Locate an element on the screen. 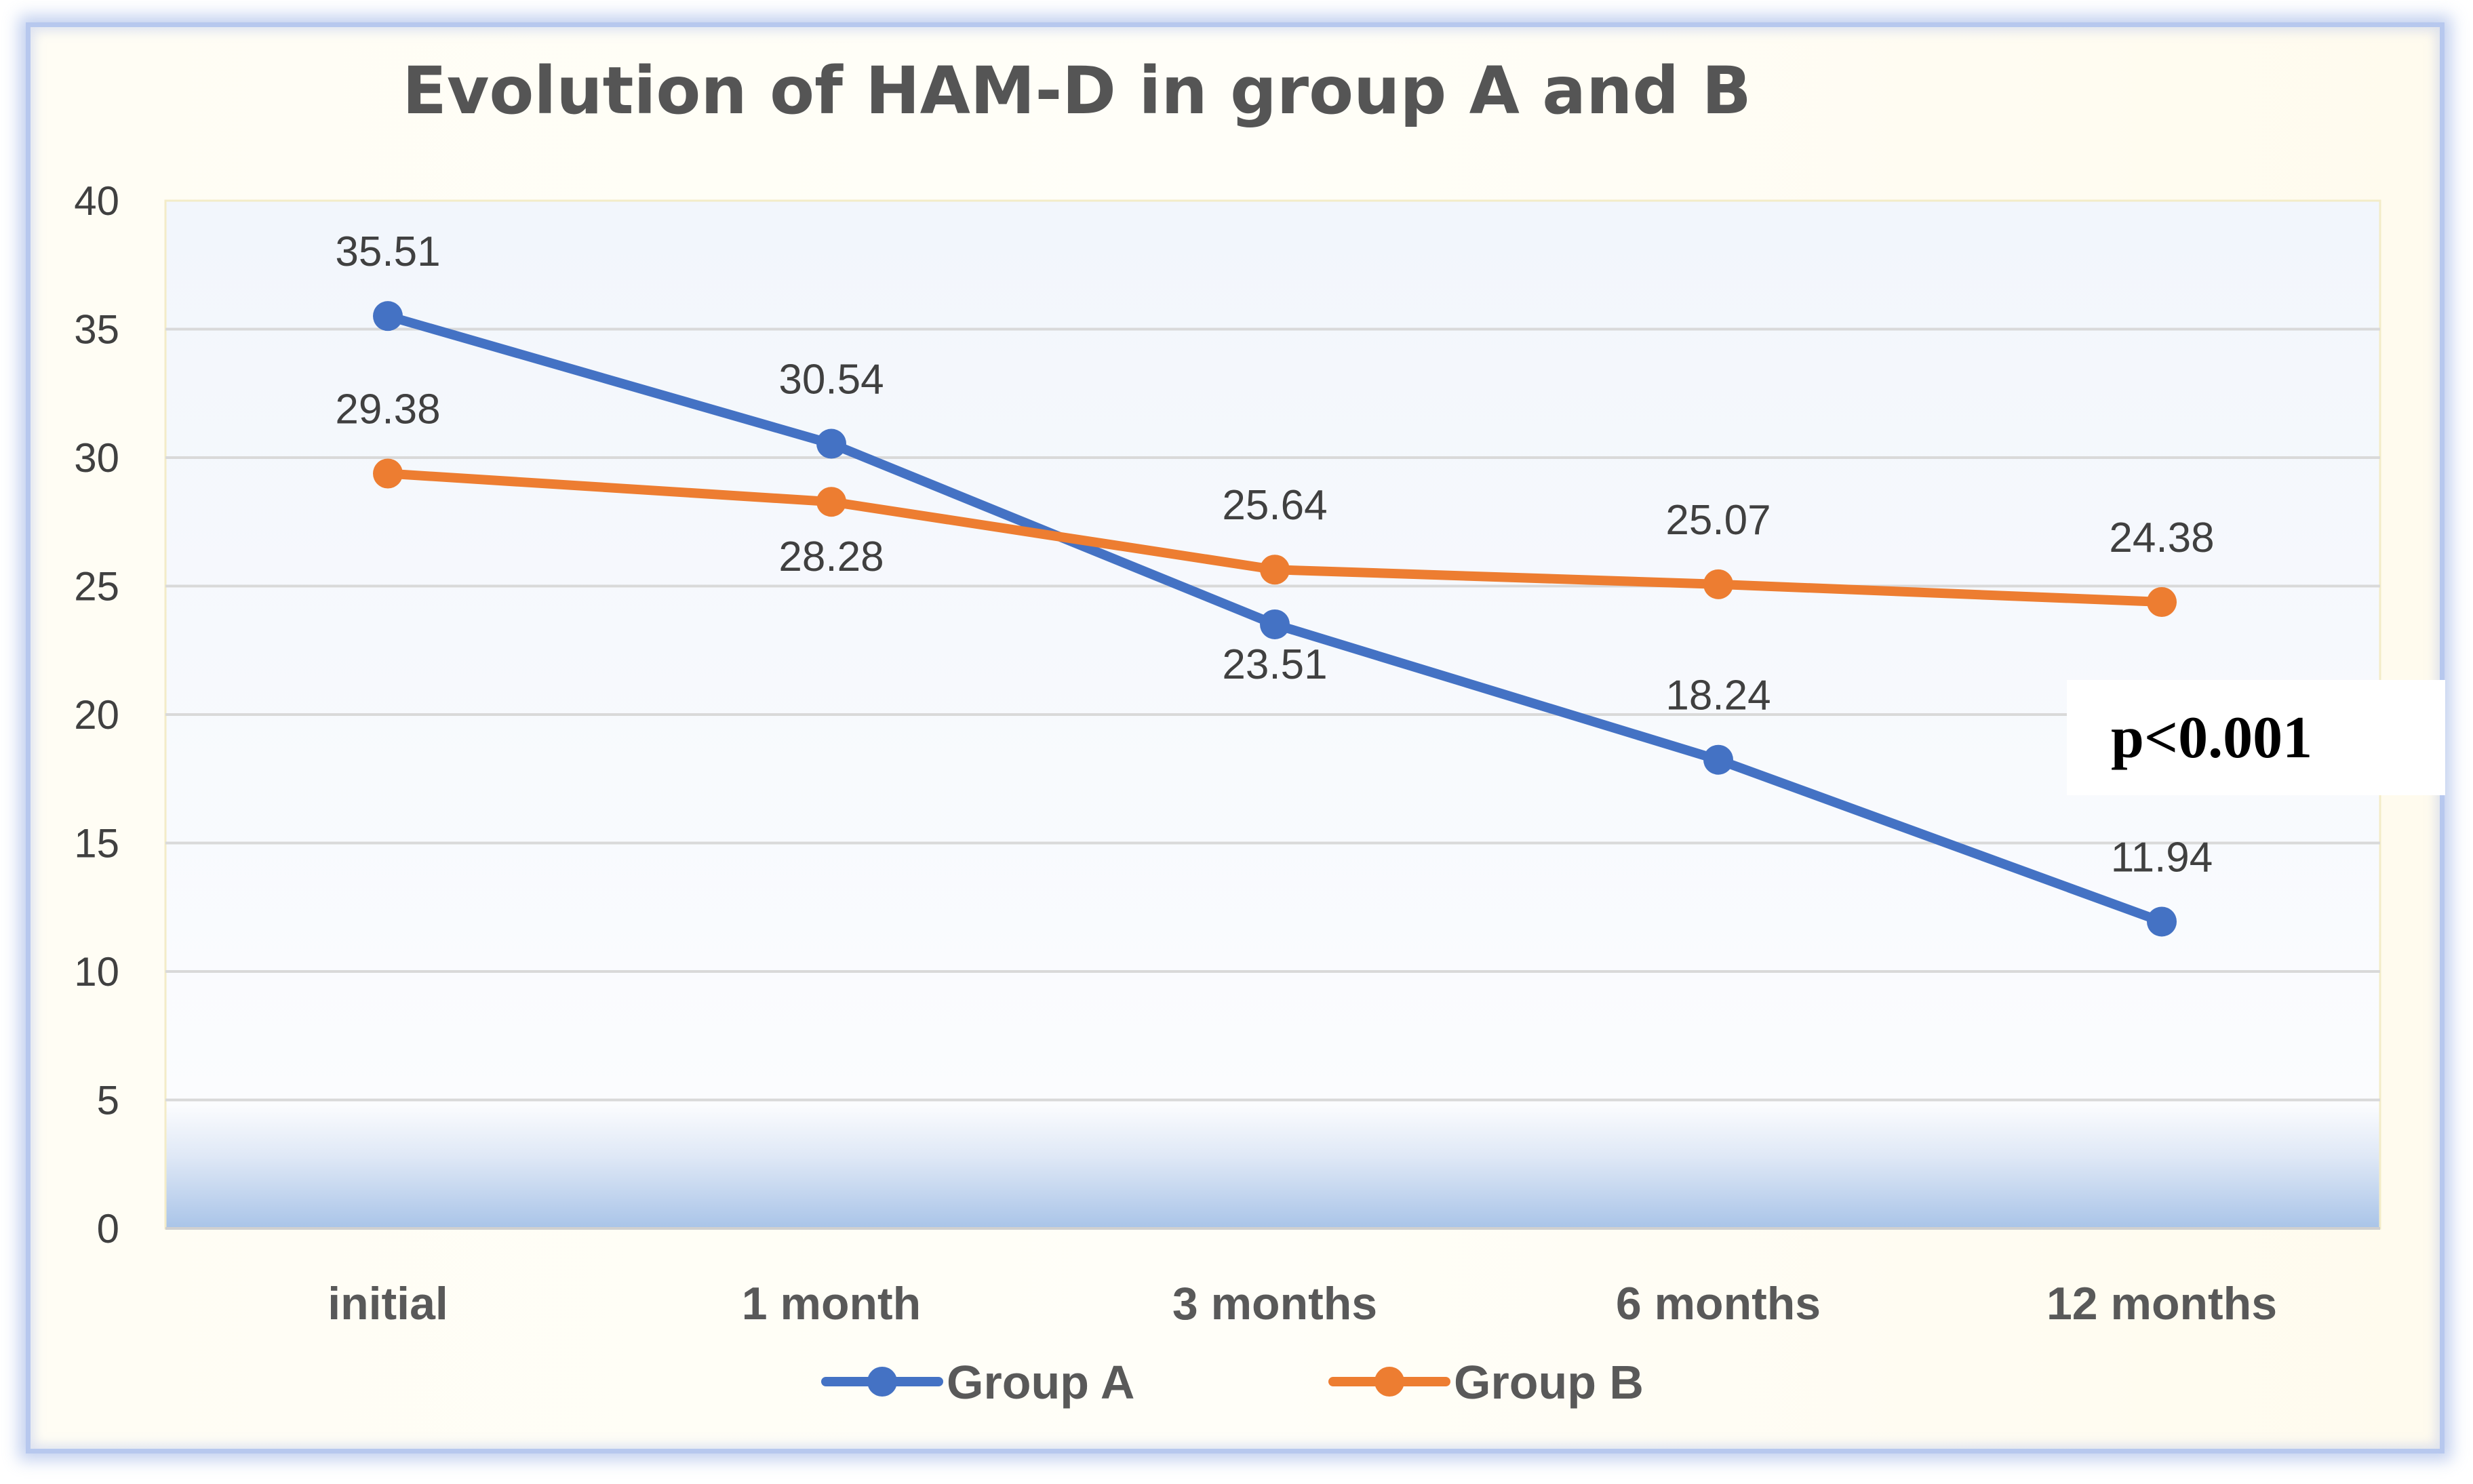  annotation-box is located at coordinates (2256, 737).